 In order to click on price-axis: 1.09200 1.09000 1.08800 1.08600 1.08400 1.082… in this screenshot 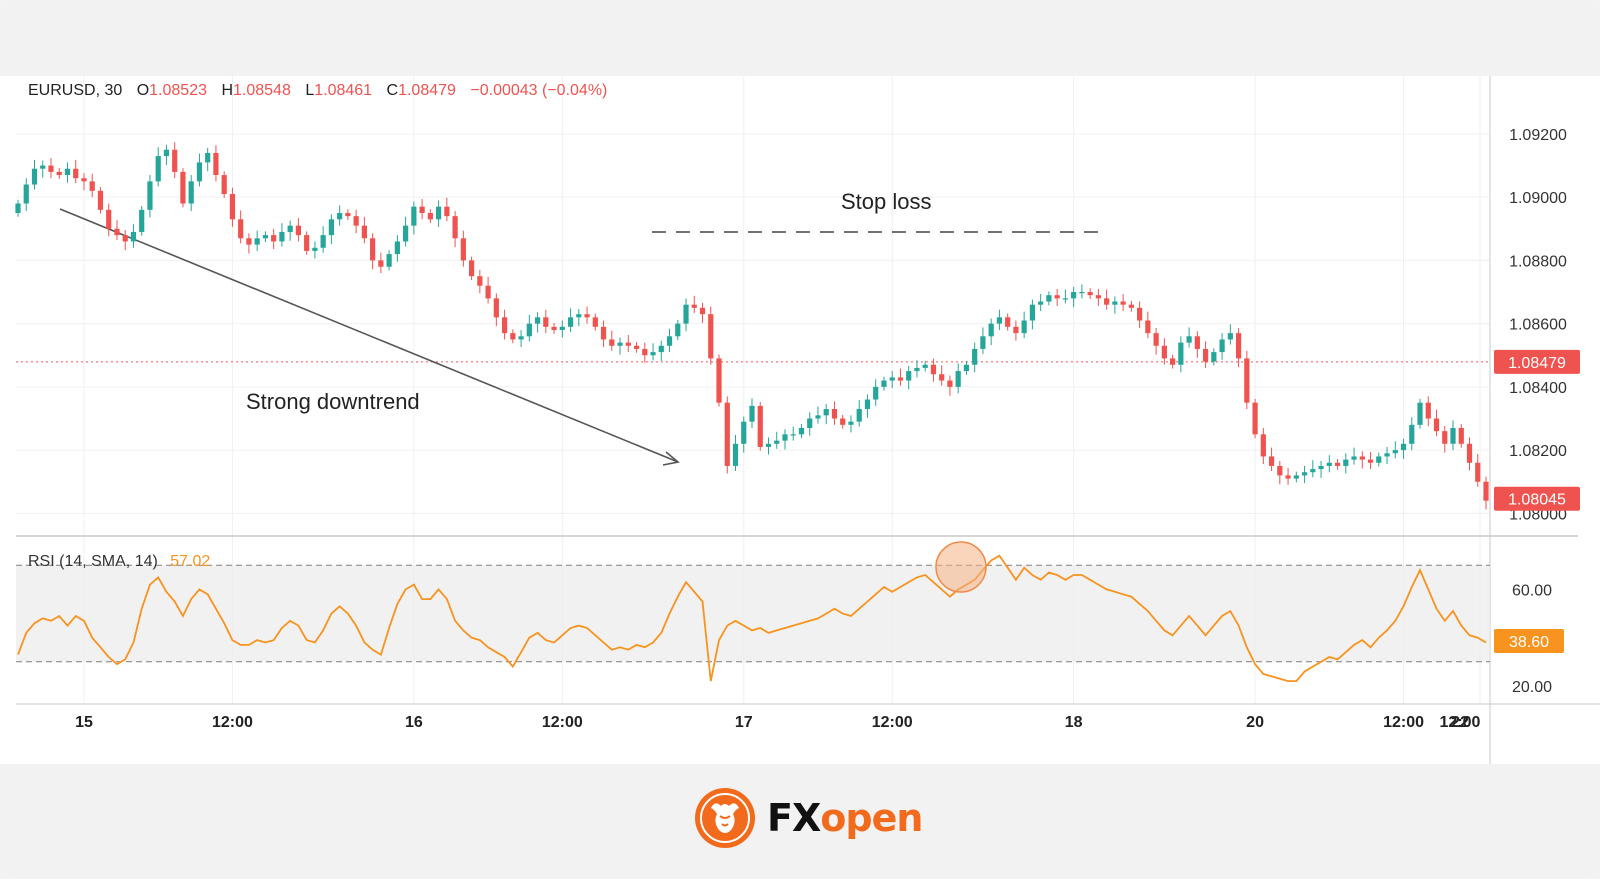, I will do `click(1538, 325)`.